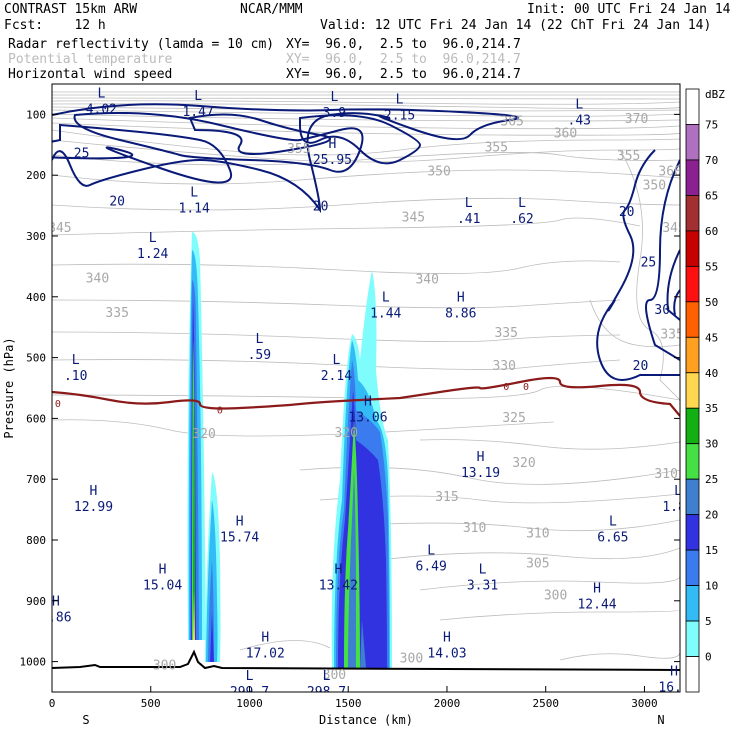 The image size is (740, 740). Describe the element at coordinates (715, 94) in the screenshot. I see `colorbar-unit: dBZ` at that location.